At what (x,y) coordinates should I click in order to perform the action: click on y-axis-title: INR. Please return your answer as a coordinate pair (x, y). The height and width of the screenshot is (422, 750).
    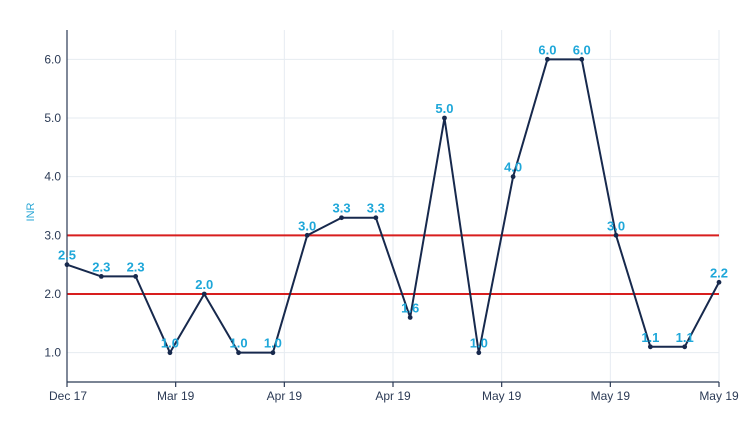
    Looking at the image, I should click on (31, 211).